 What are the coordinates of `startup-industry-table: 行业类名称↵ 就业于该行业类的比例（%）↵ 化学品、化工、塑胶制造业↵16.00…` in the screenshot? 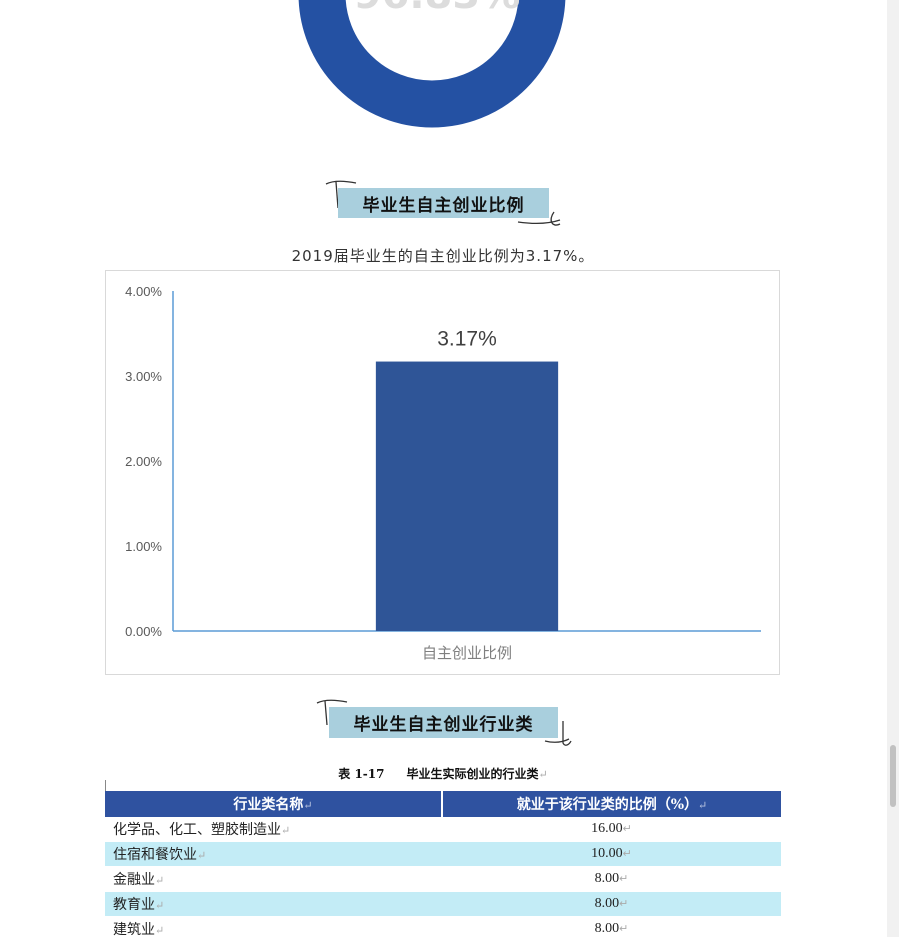 It's located at (443, 866).